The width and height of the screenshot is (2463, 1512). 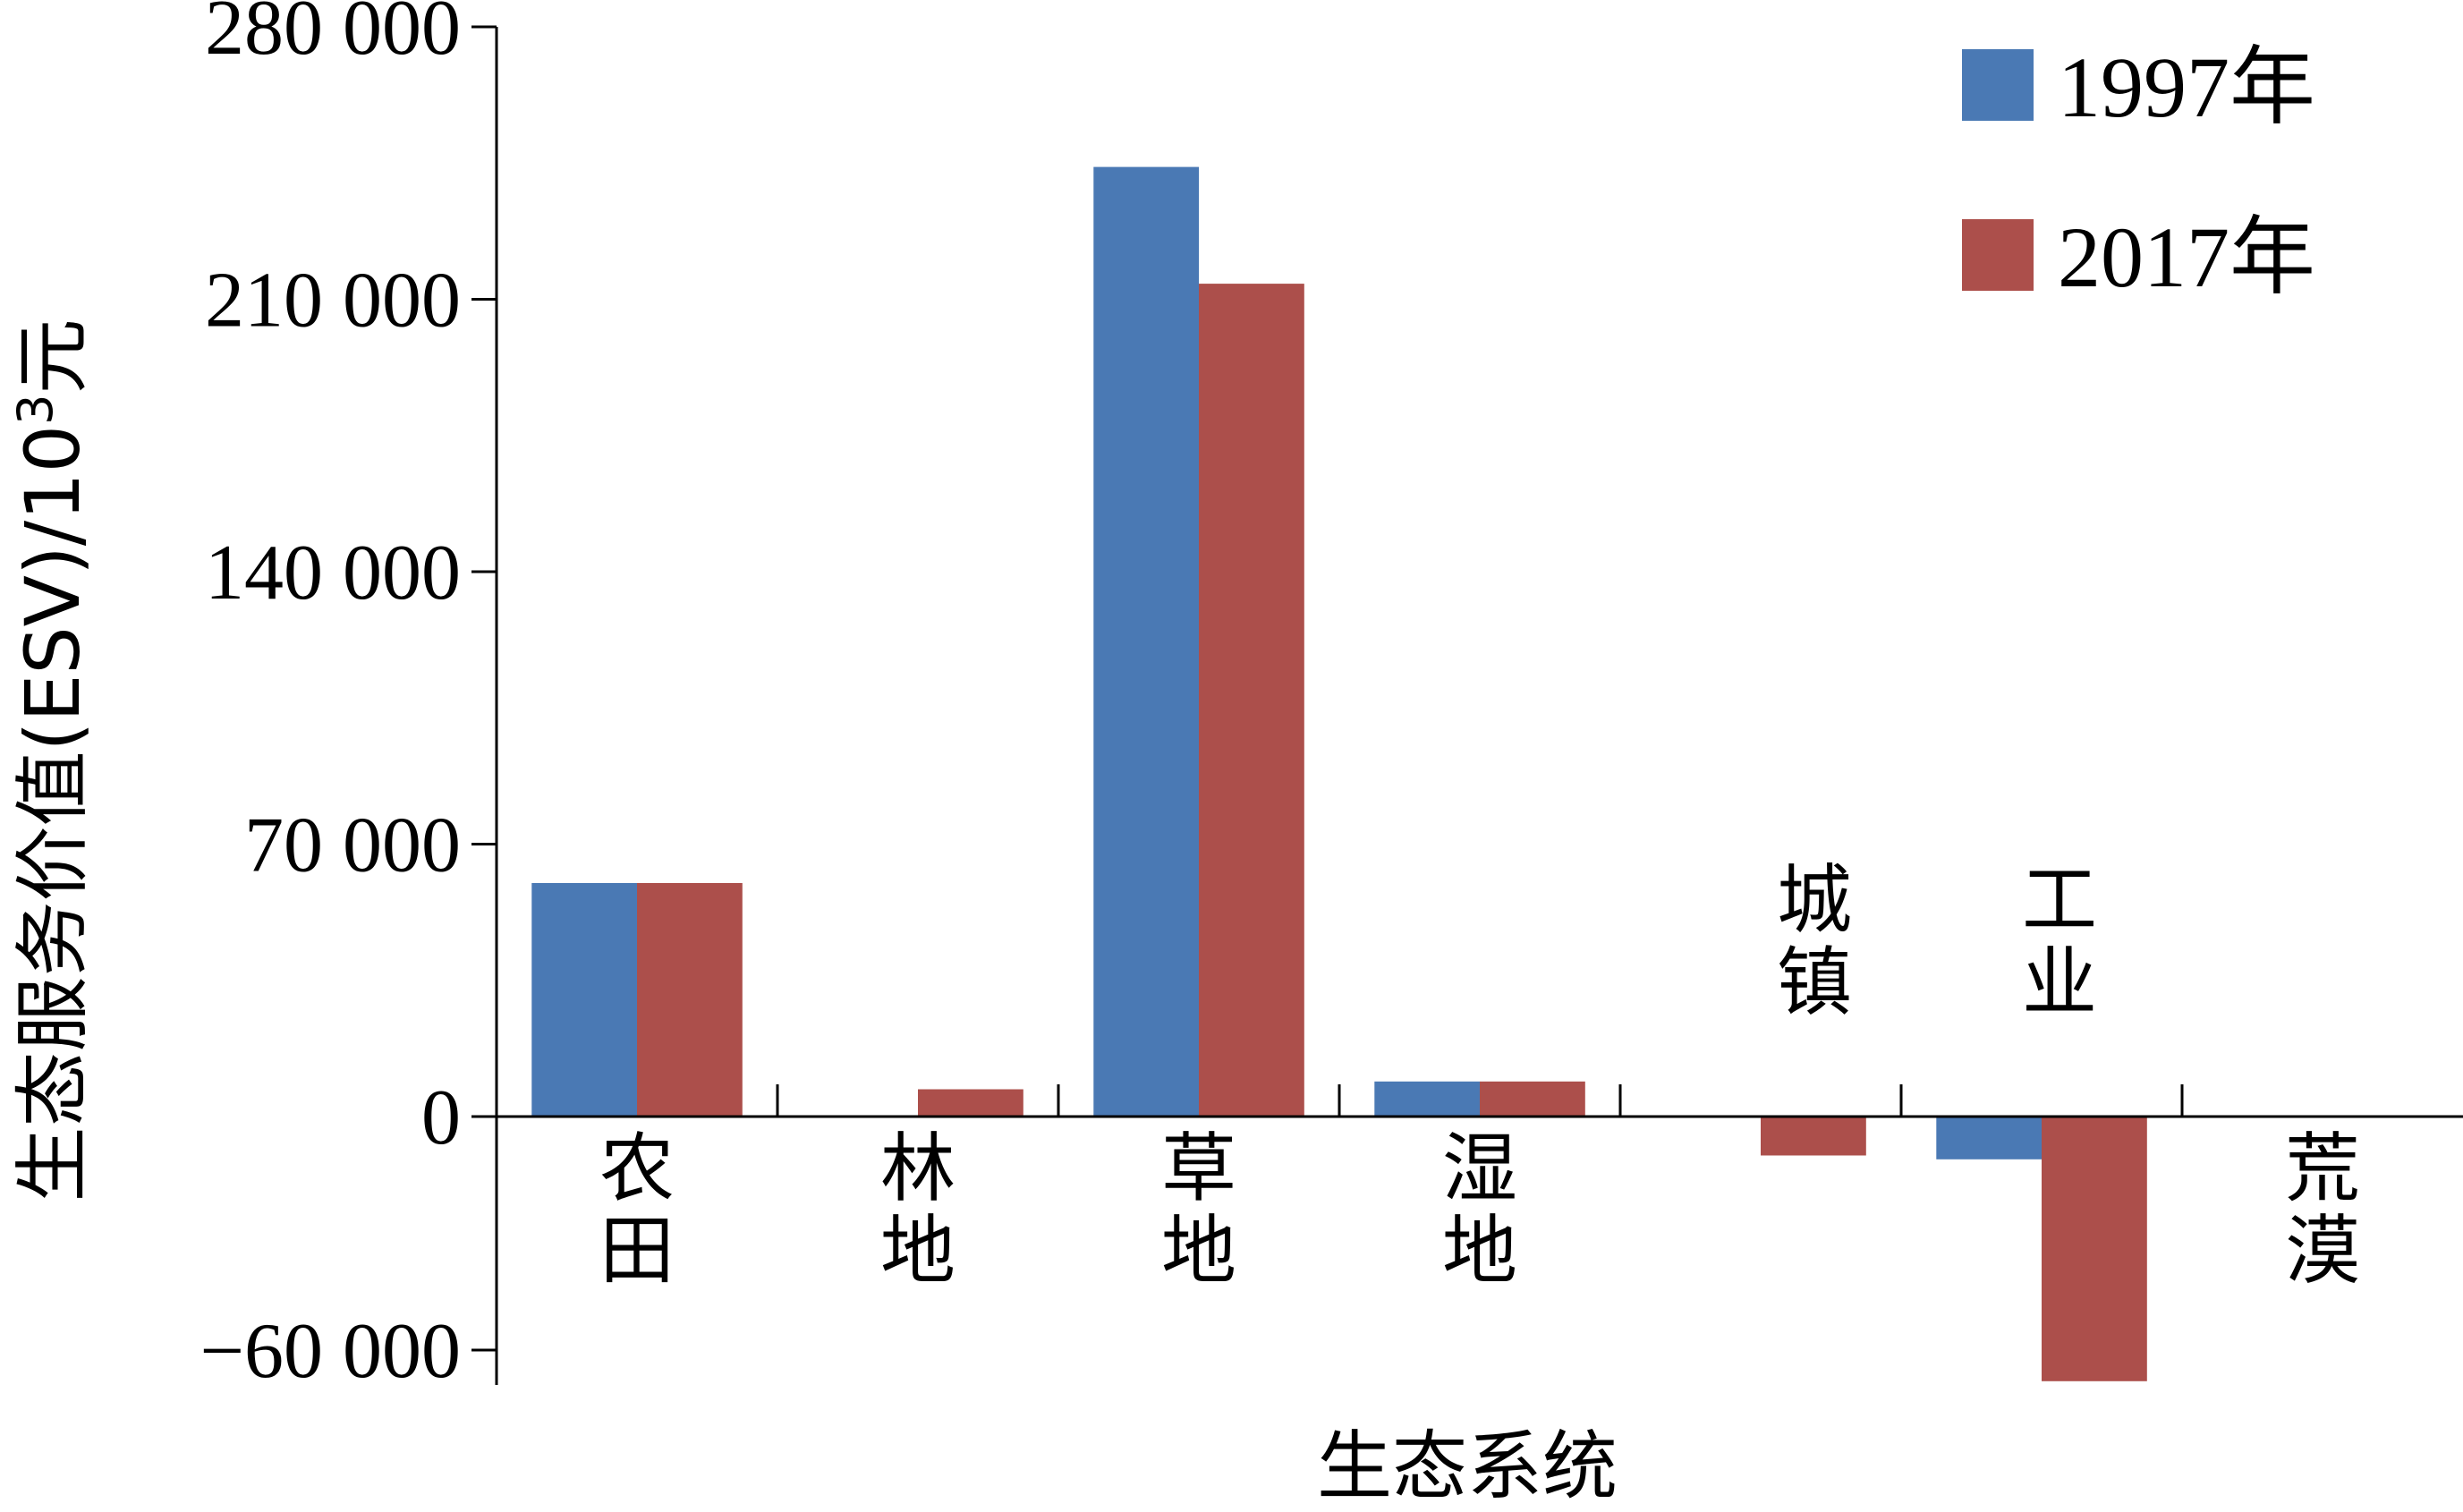 I want to click on category-label-5: 工业, so click(x=2059, y=941).